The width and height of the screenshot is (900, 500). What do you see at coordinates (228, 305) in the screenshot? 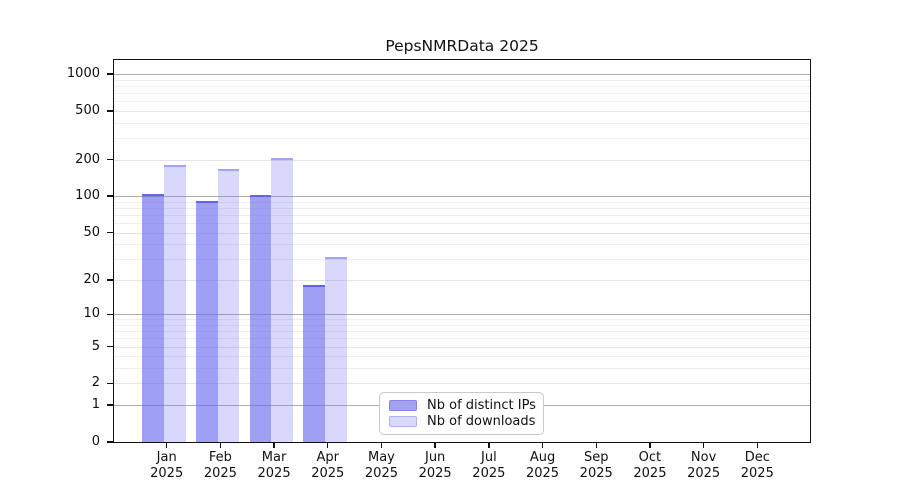
I see `bar-downloads-feb` at bounding box center [228, 305].